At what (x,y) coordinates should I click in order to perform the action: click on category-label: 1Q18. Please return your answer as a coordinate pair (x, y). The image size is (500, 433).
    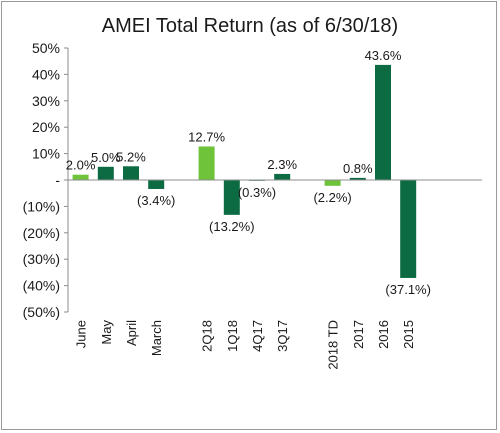
    Looking at the image, I should click on (232, 336).